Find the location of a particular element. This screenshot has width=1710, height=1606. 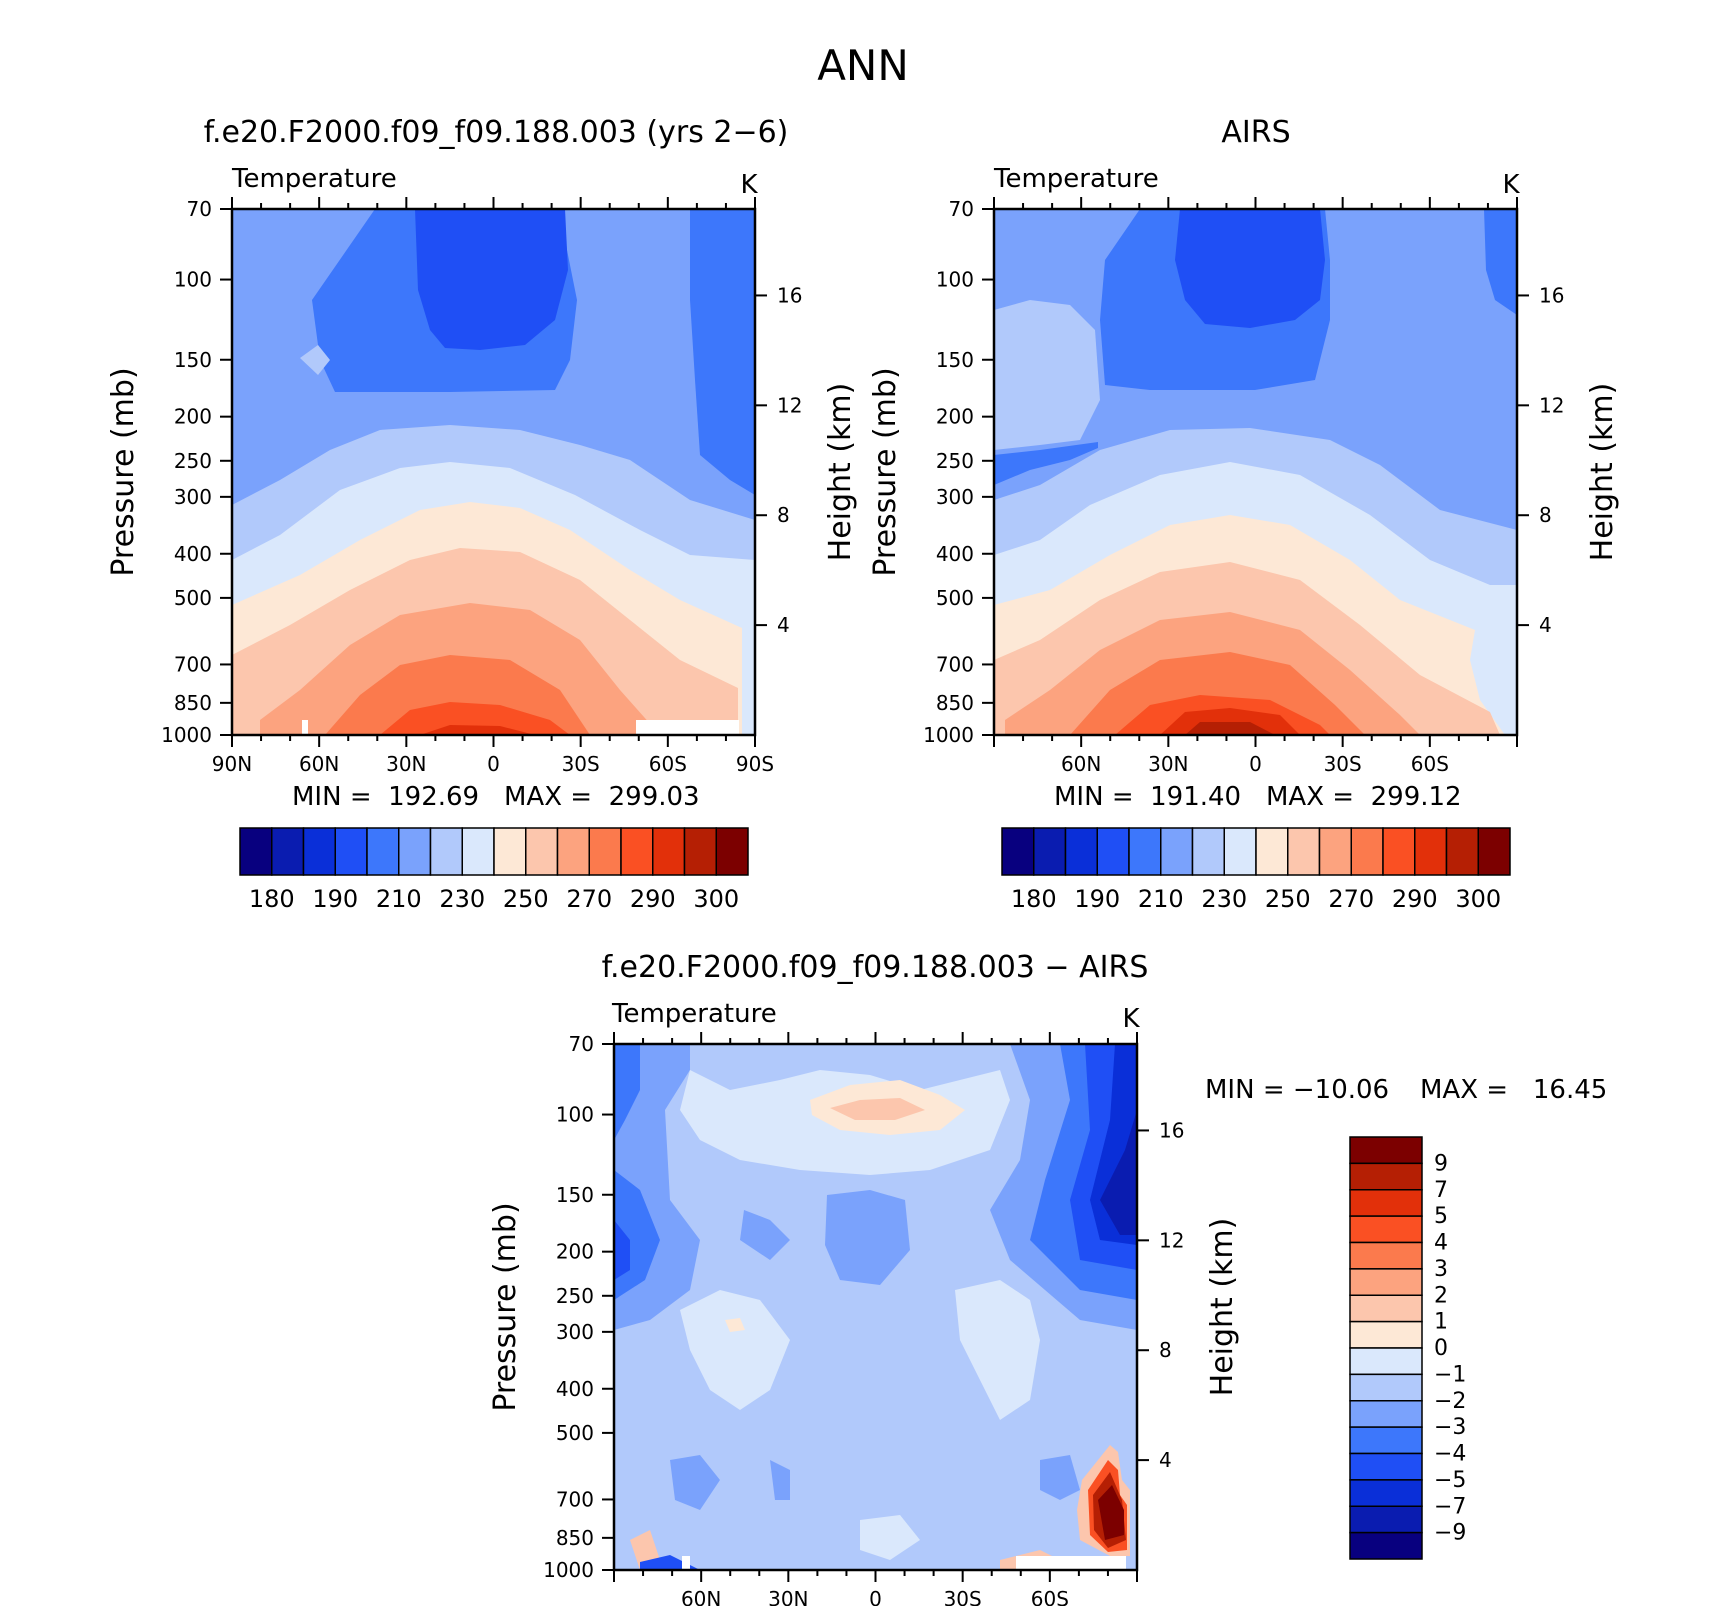

colorbar-label: 5 is located at coordinates (1441, 1216).